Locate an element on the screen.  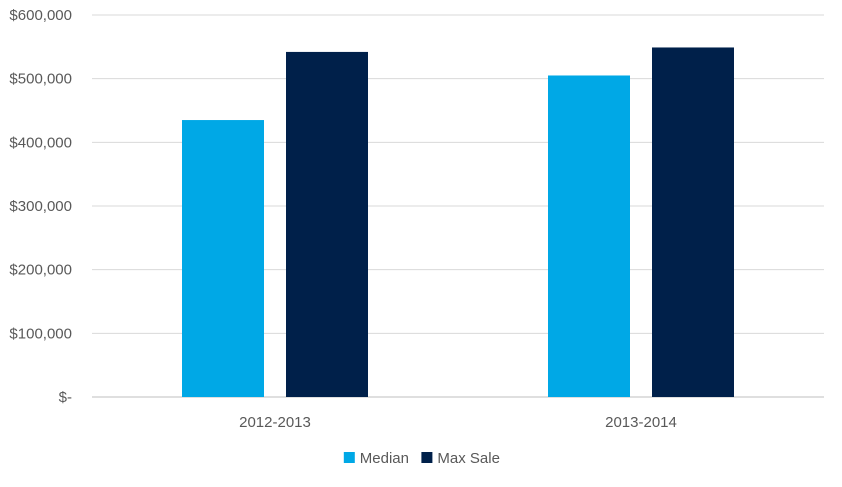
y-tick-label: $300,000 is located at coordinates (40, 206).